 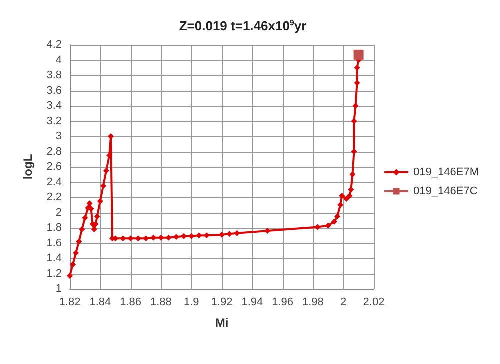 What do you see at coordinates (54, 243) in the screenshot?
I see `y-tick-label: 1.6` at bounding box center [54, 243].